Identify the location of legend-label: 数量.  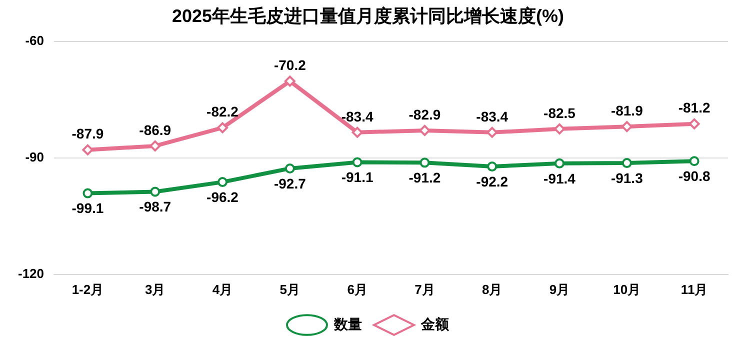
(347, 324).